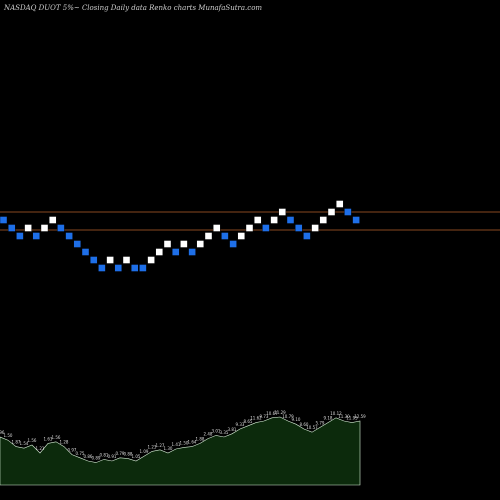 The image size is (500, 500). Describe the element at coordinates (160, 445) in the screenshot. I see `volume-label: 1.27` at that location.